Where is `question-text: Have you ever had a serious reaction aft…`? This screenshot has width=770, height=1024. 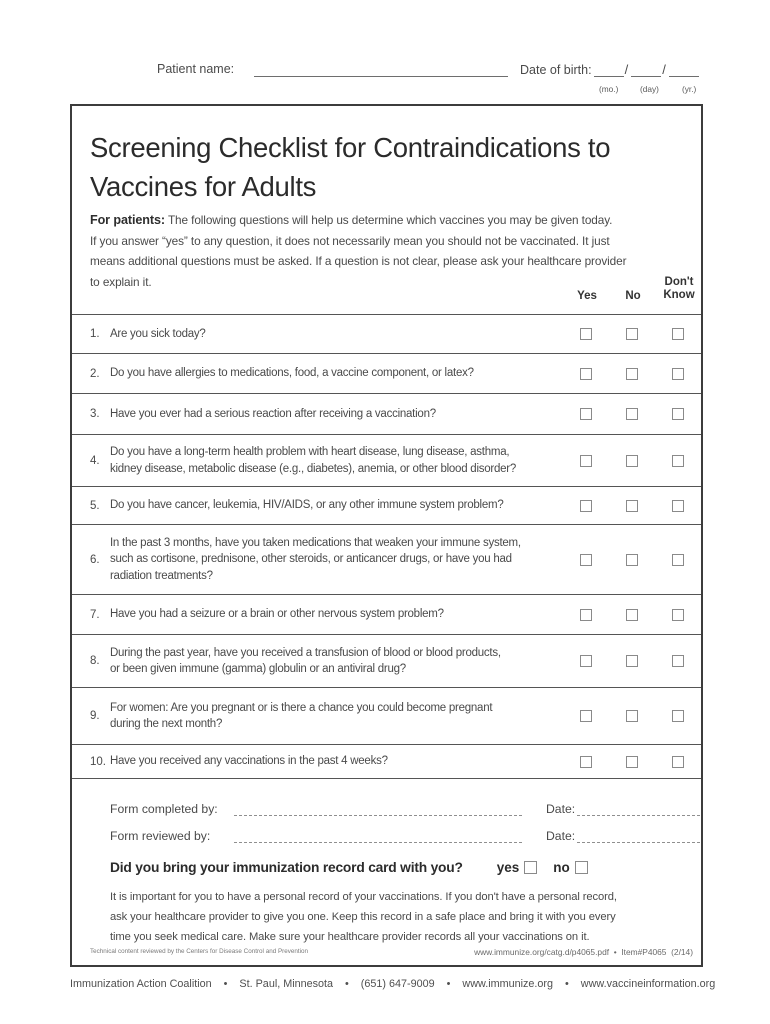
question-text: Have you ever had a serious reaction aft… is located at coordinates (272, 413).